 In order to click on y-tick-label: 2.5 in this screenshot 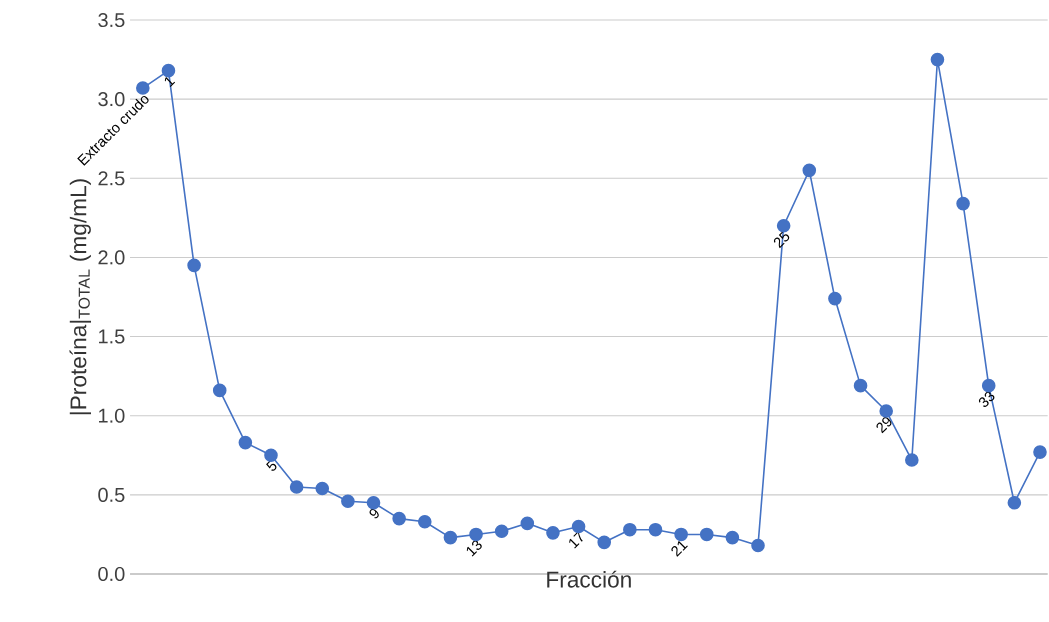, I will do `click(111, 178)`.